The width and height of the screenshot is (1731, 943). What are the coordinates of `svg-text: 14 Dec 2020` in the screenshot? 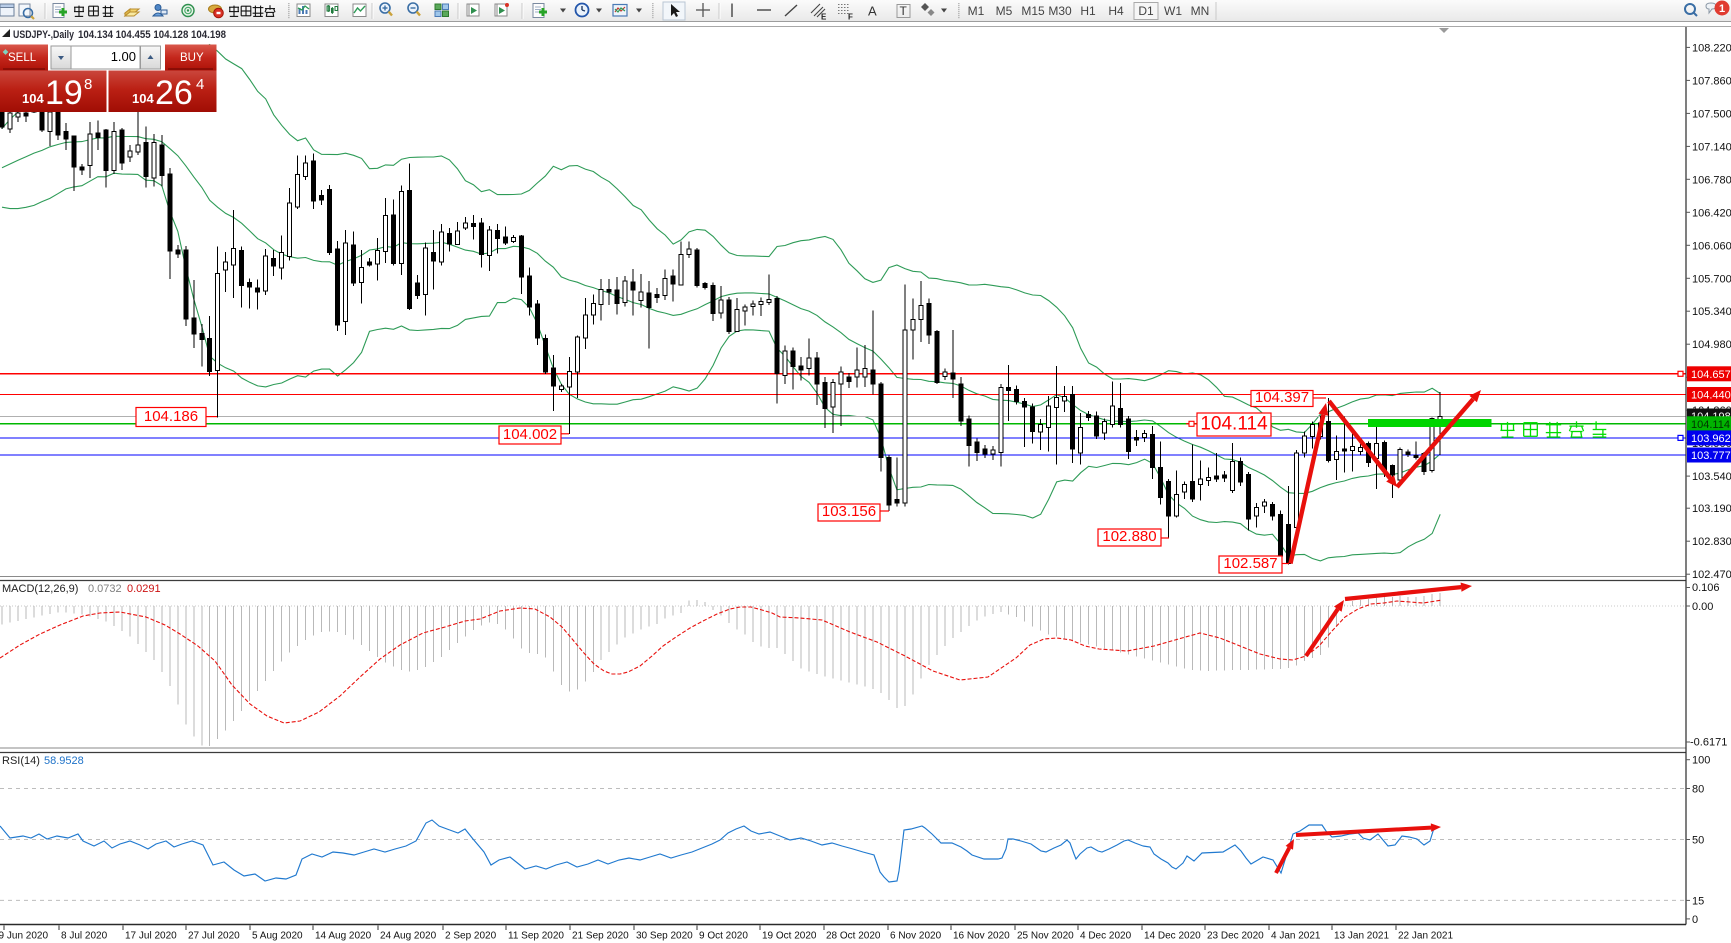 It's located at (1172, 936).